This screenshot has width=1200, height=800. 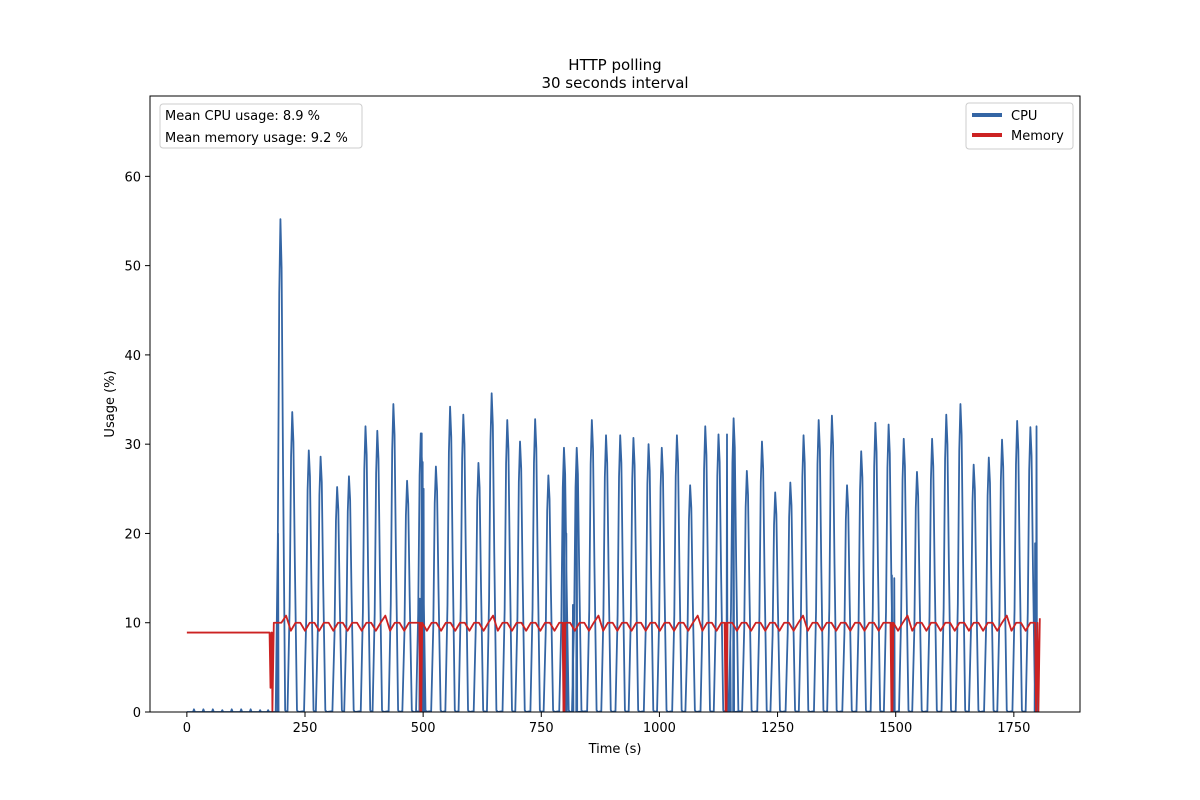 I want to click on x-tick-label: 1500, so click(x=895, y=728).